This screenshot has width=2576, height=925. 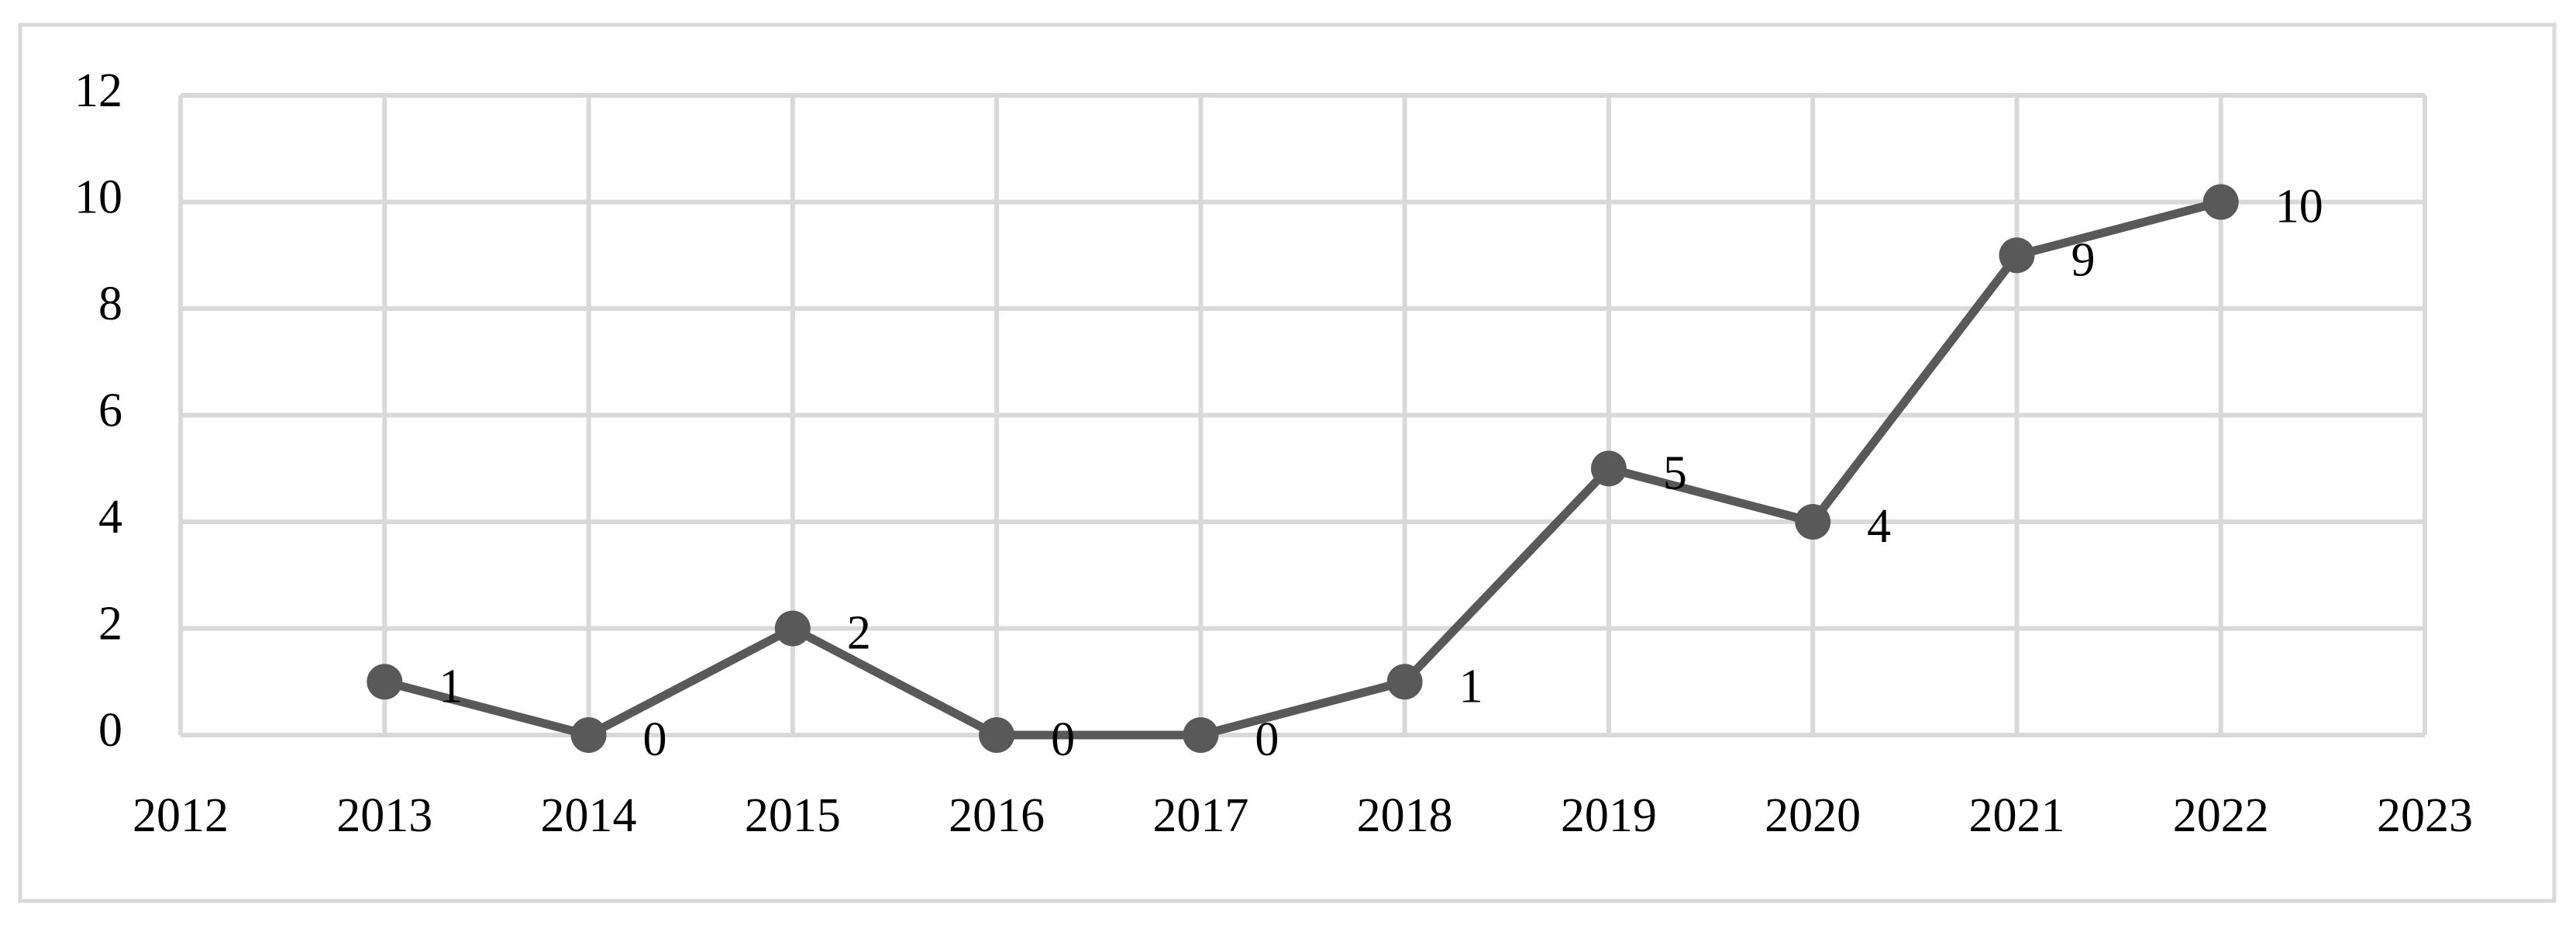 What do you see at coordinates (1200, 815) in the screenshot?
I see `x-tick-label: 2017` at bounding box center [1200, 815].